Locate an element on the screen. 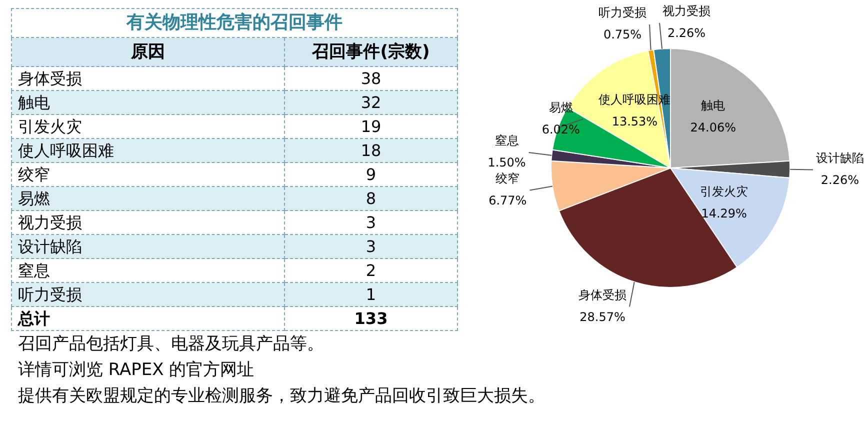  category-label: 听力受损 is located at coordinates (148, 294).